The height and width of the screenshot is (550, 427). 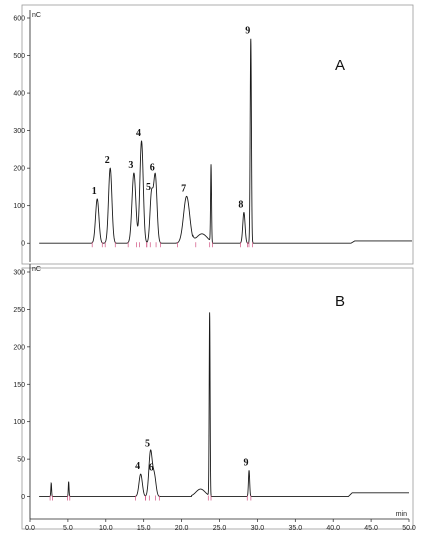 I want to click on x-tick-label: 10.0, so click(x=106, y=528).